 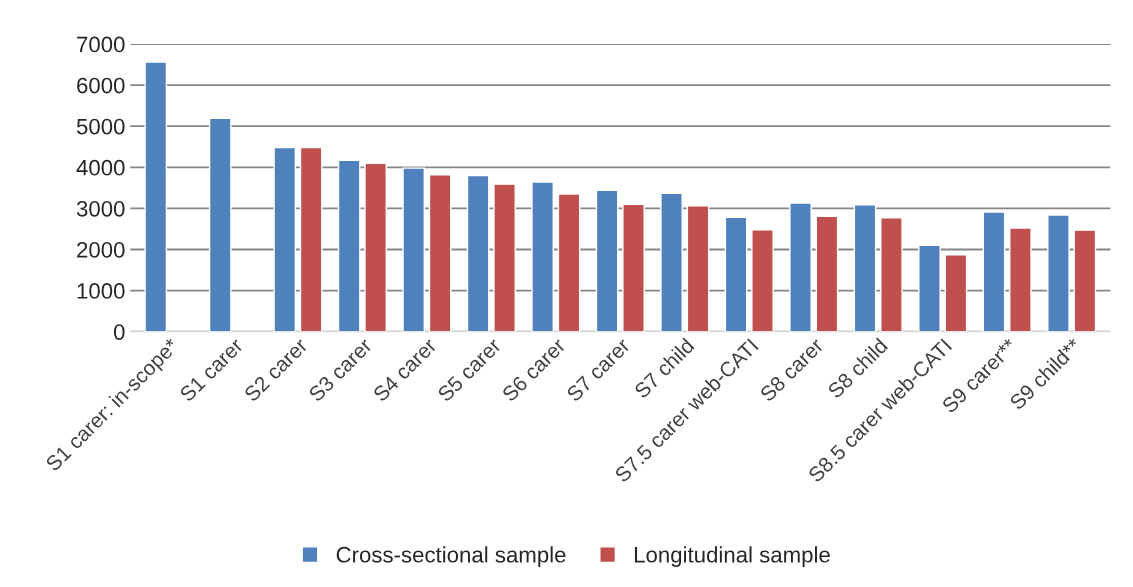 What do you see at coordinates (100, 208) in the screenshot?
I see `y-tick-label: 3000` at bounding box center [100, 208].